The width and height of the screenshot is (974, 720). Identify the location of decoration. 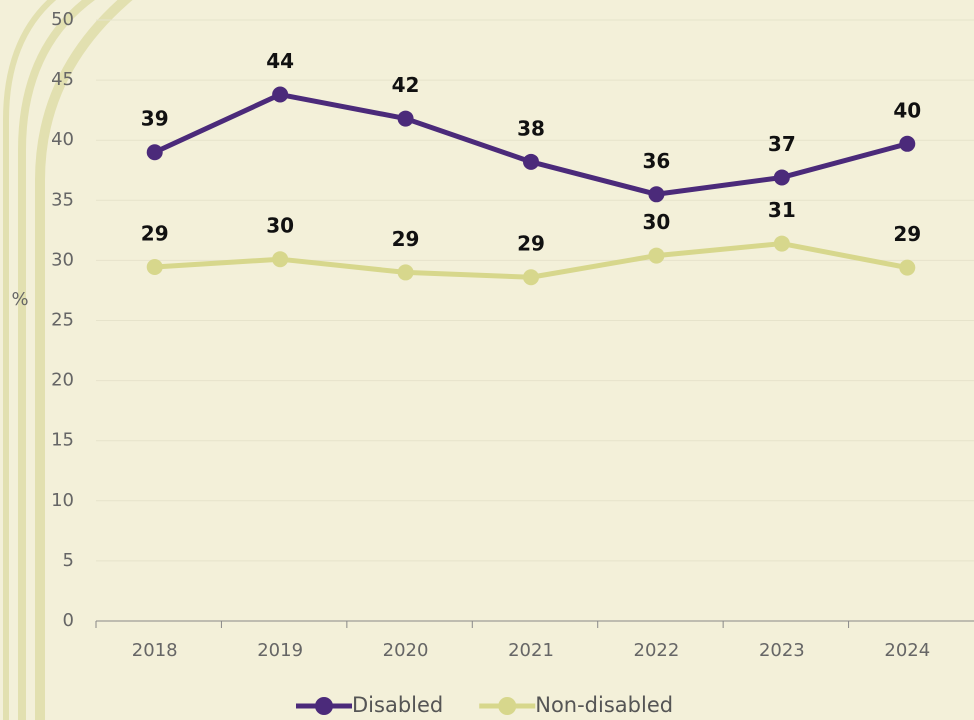
(67, 360).